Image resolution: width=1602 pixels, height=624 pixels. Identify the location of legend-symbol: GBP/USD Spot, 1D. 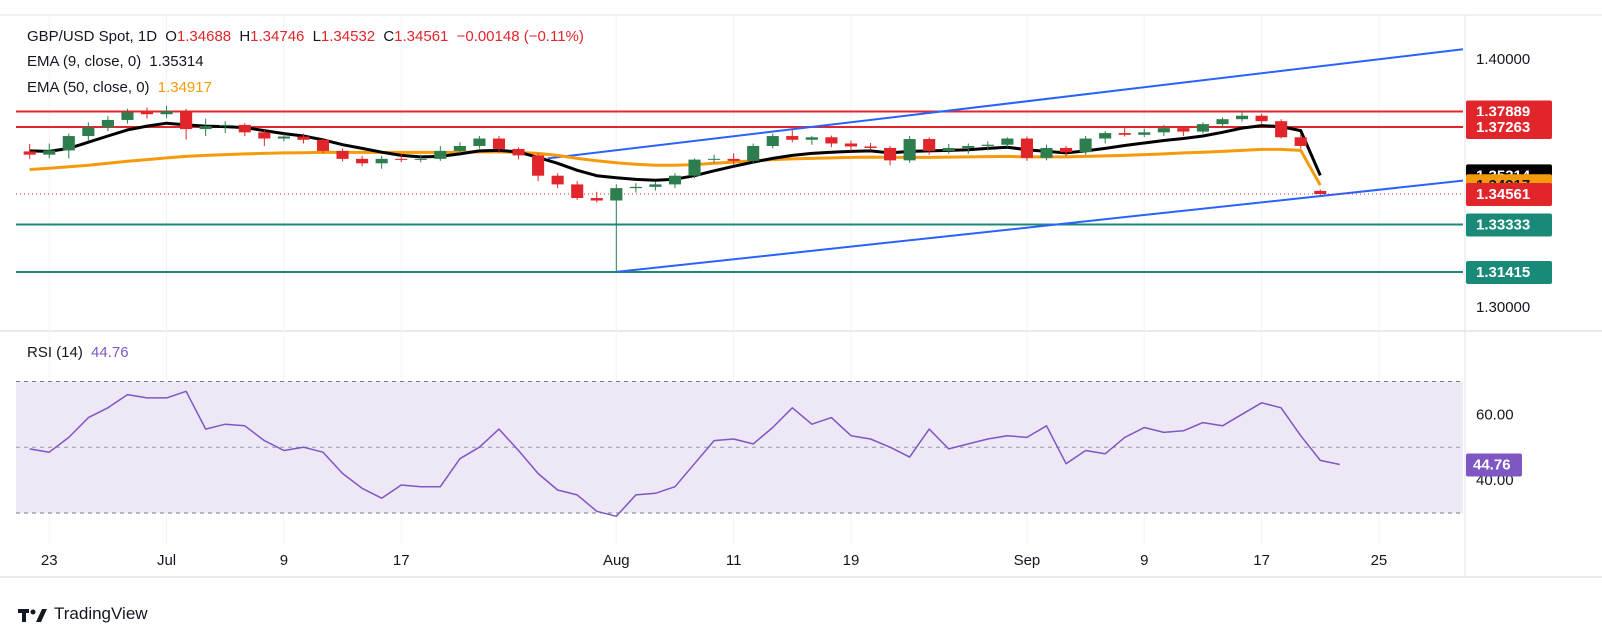
(92, 36).